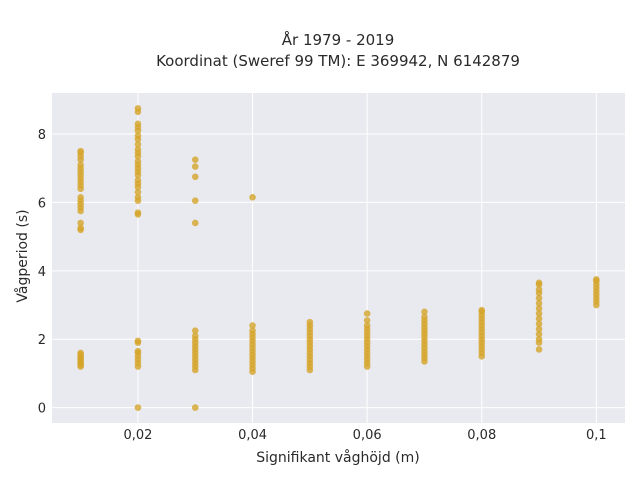 The height and width of the screenshot is (480, 640). Describe the element at coordinates (338, 39) in the screenshot. I see `chart-title-line1: År 1979 - 2019` at that location.